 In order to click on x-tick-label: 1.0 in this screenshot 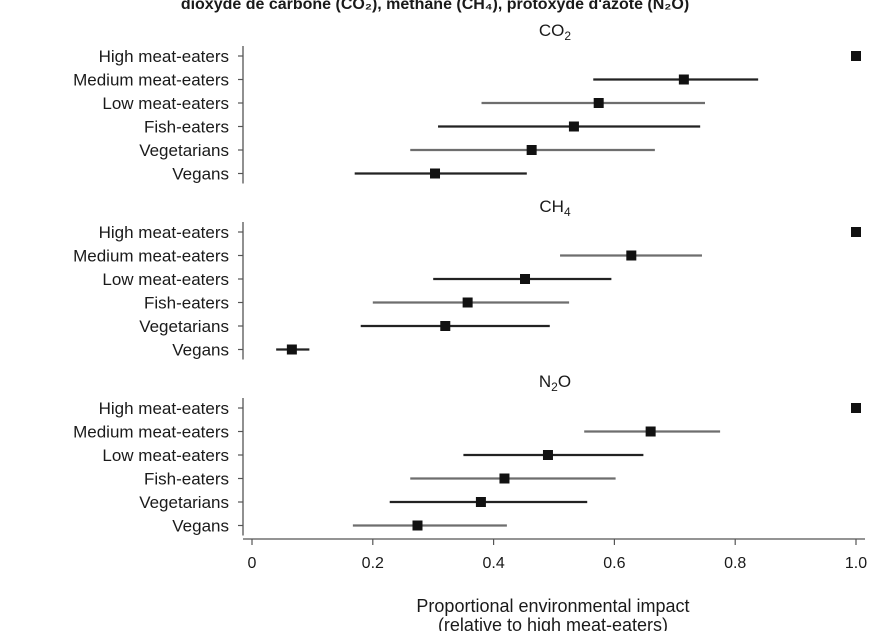, I will do `click(856, 563)`.